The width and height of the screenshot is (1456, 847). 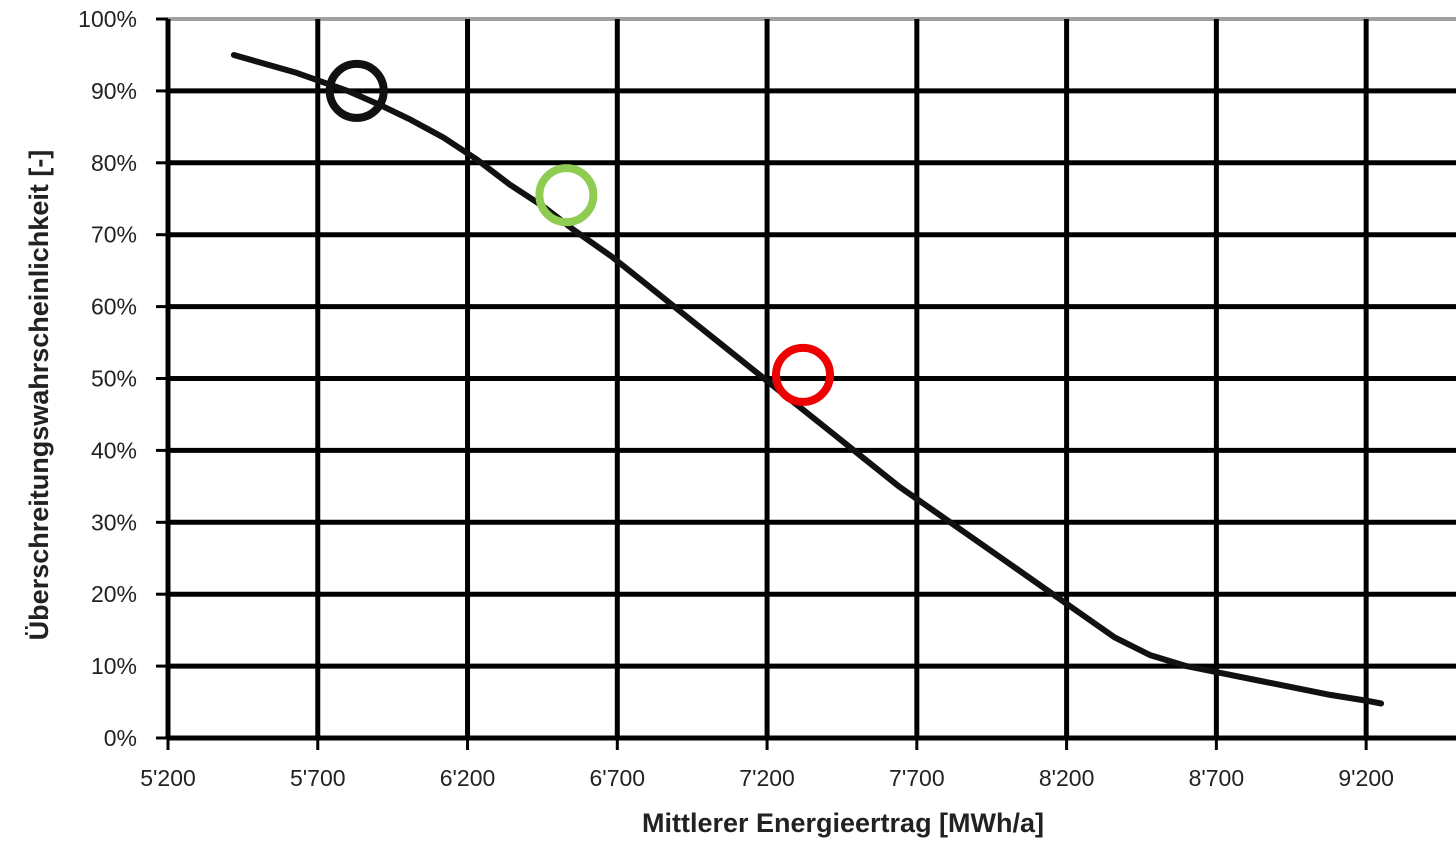 I want to click on y-tick-label: 10%, so click(x=114, y=666).